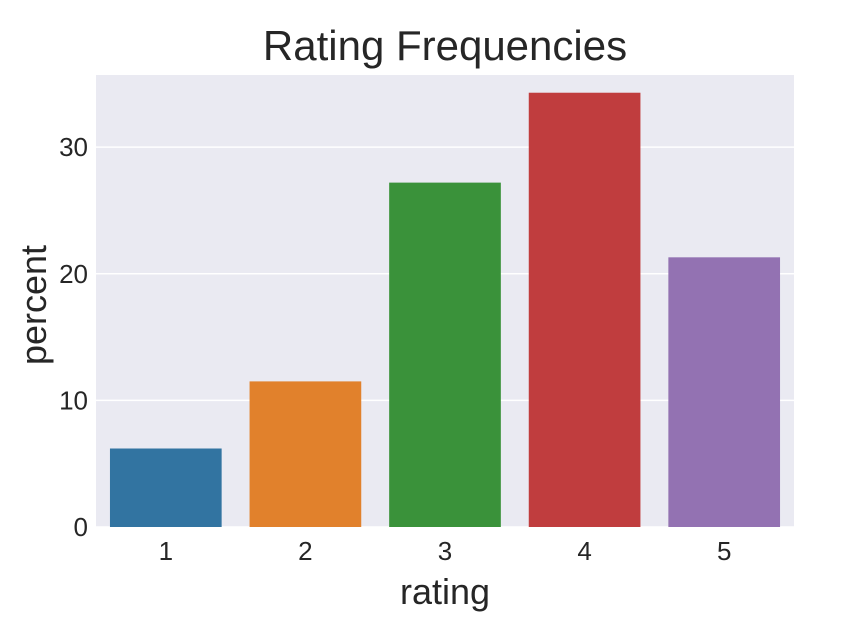 The image size is (845, 637). Describe the element at coordinates (81, 527) in the screenshot. I see `y-tick-label: 0` at that location.